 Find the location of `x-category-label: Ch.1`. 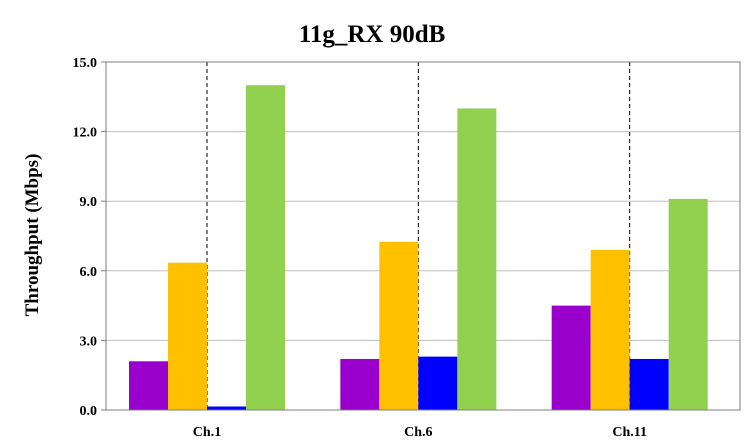

x-category-label: Ch.1 is located at coordinates (207, 432).